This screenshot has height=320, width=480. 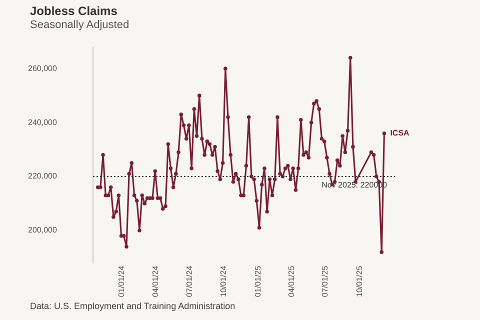 What do you see at coordinates (43, 176) in the screenshot?
I see `y-tick-label: 220,000` at bounding box center [43, 176].